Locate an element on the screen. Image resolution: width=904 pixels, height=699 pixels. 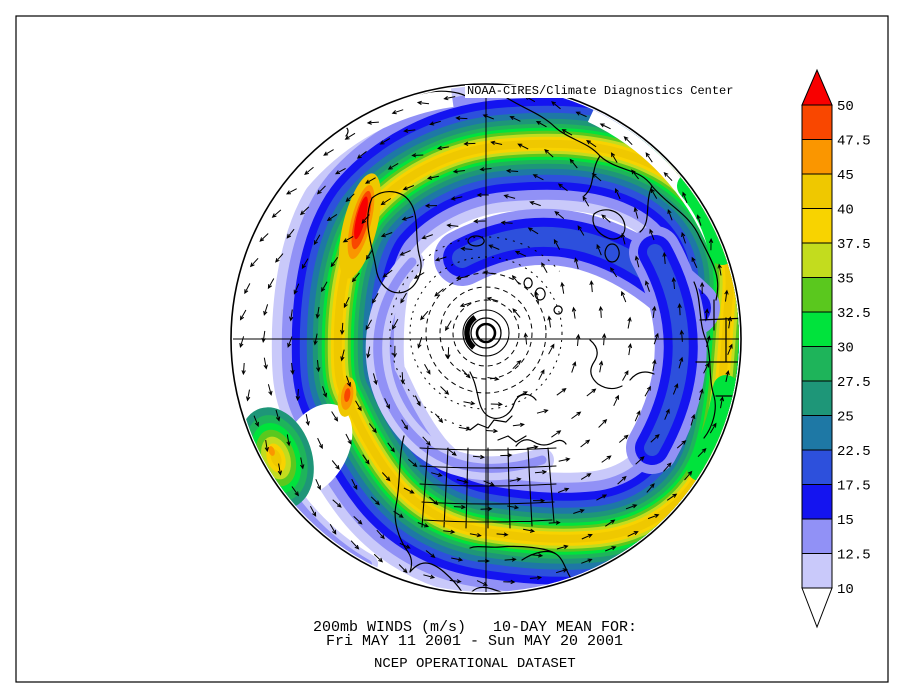
colorbar-segment-35-37.5 is located at coordinates (817, 260).